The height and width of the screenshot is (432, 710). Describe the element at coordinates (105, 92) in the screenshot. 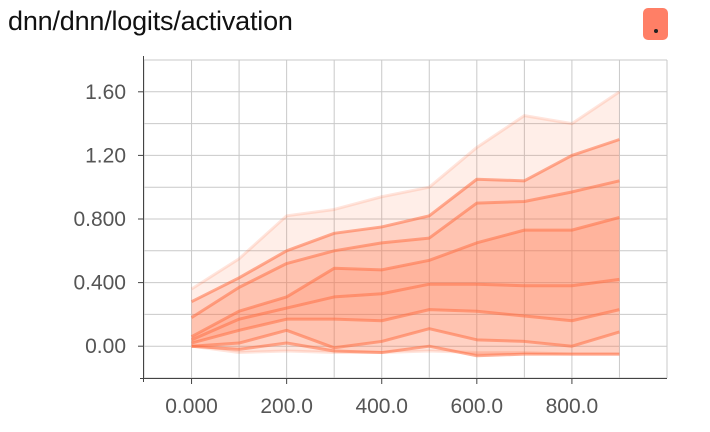

I see `y-tick-label: 1.60` at that location.